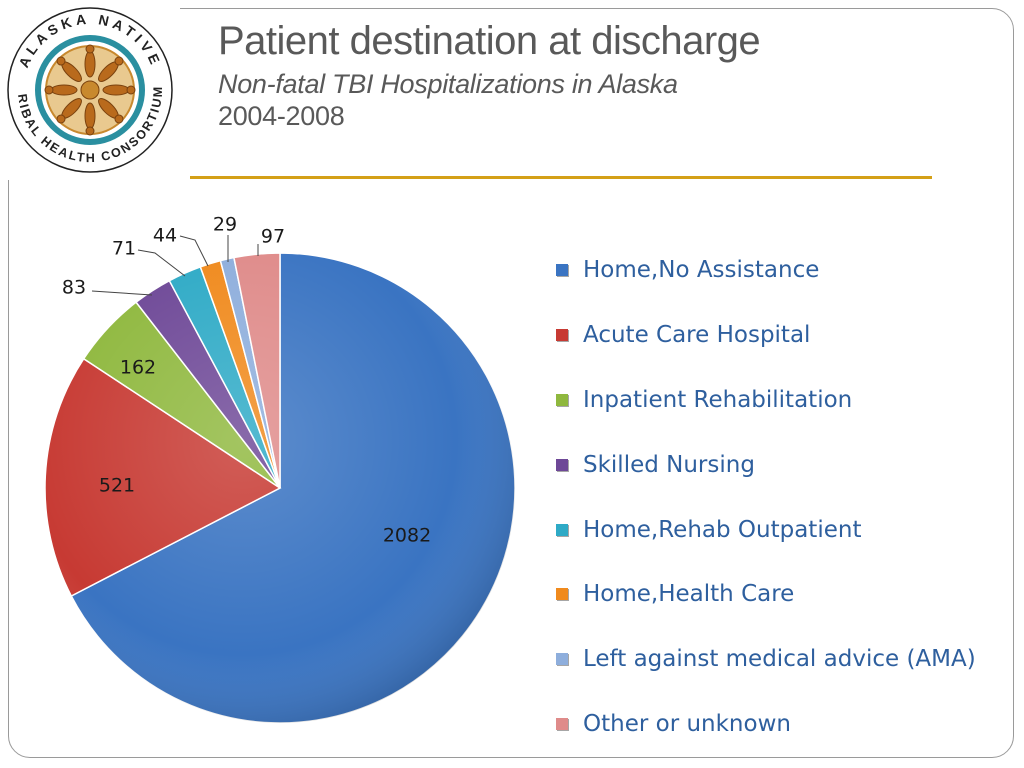 Image resolution: width=1024 pixels, height=768 pixels. I want to click on logo-panel: ALASKA NATIVE TRIBAL HEALTH CONSORTIUM, so click(90, 90).